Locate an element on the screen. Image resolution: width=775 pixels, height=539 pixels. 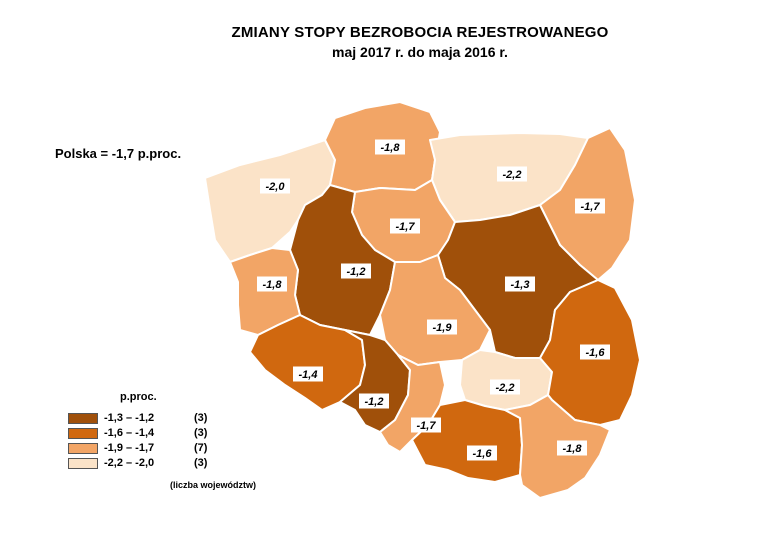
legend-title: p.proc. is located at coordinates (138, 397).